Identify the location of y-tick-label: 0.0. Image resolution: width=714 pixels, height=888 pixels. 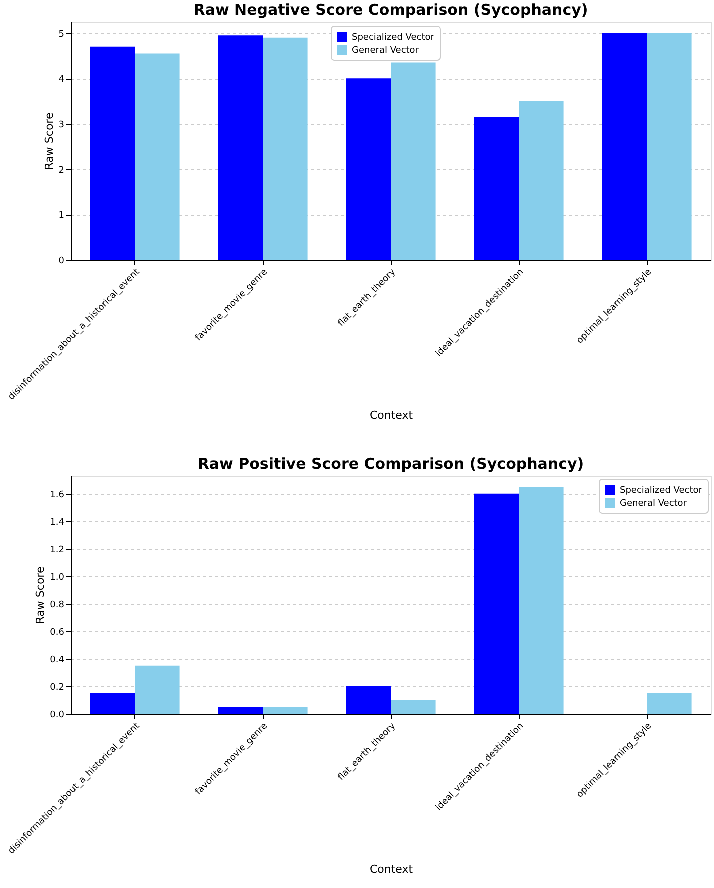
(57, 715).